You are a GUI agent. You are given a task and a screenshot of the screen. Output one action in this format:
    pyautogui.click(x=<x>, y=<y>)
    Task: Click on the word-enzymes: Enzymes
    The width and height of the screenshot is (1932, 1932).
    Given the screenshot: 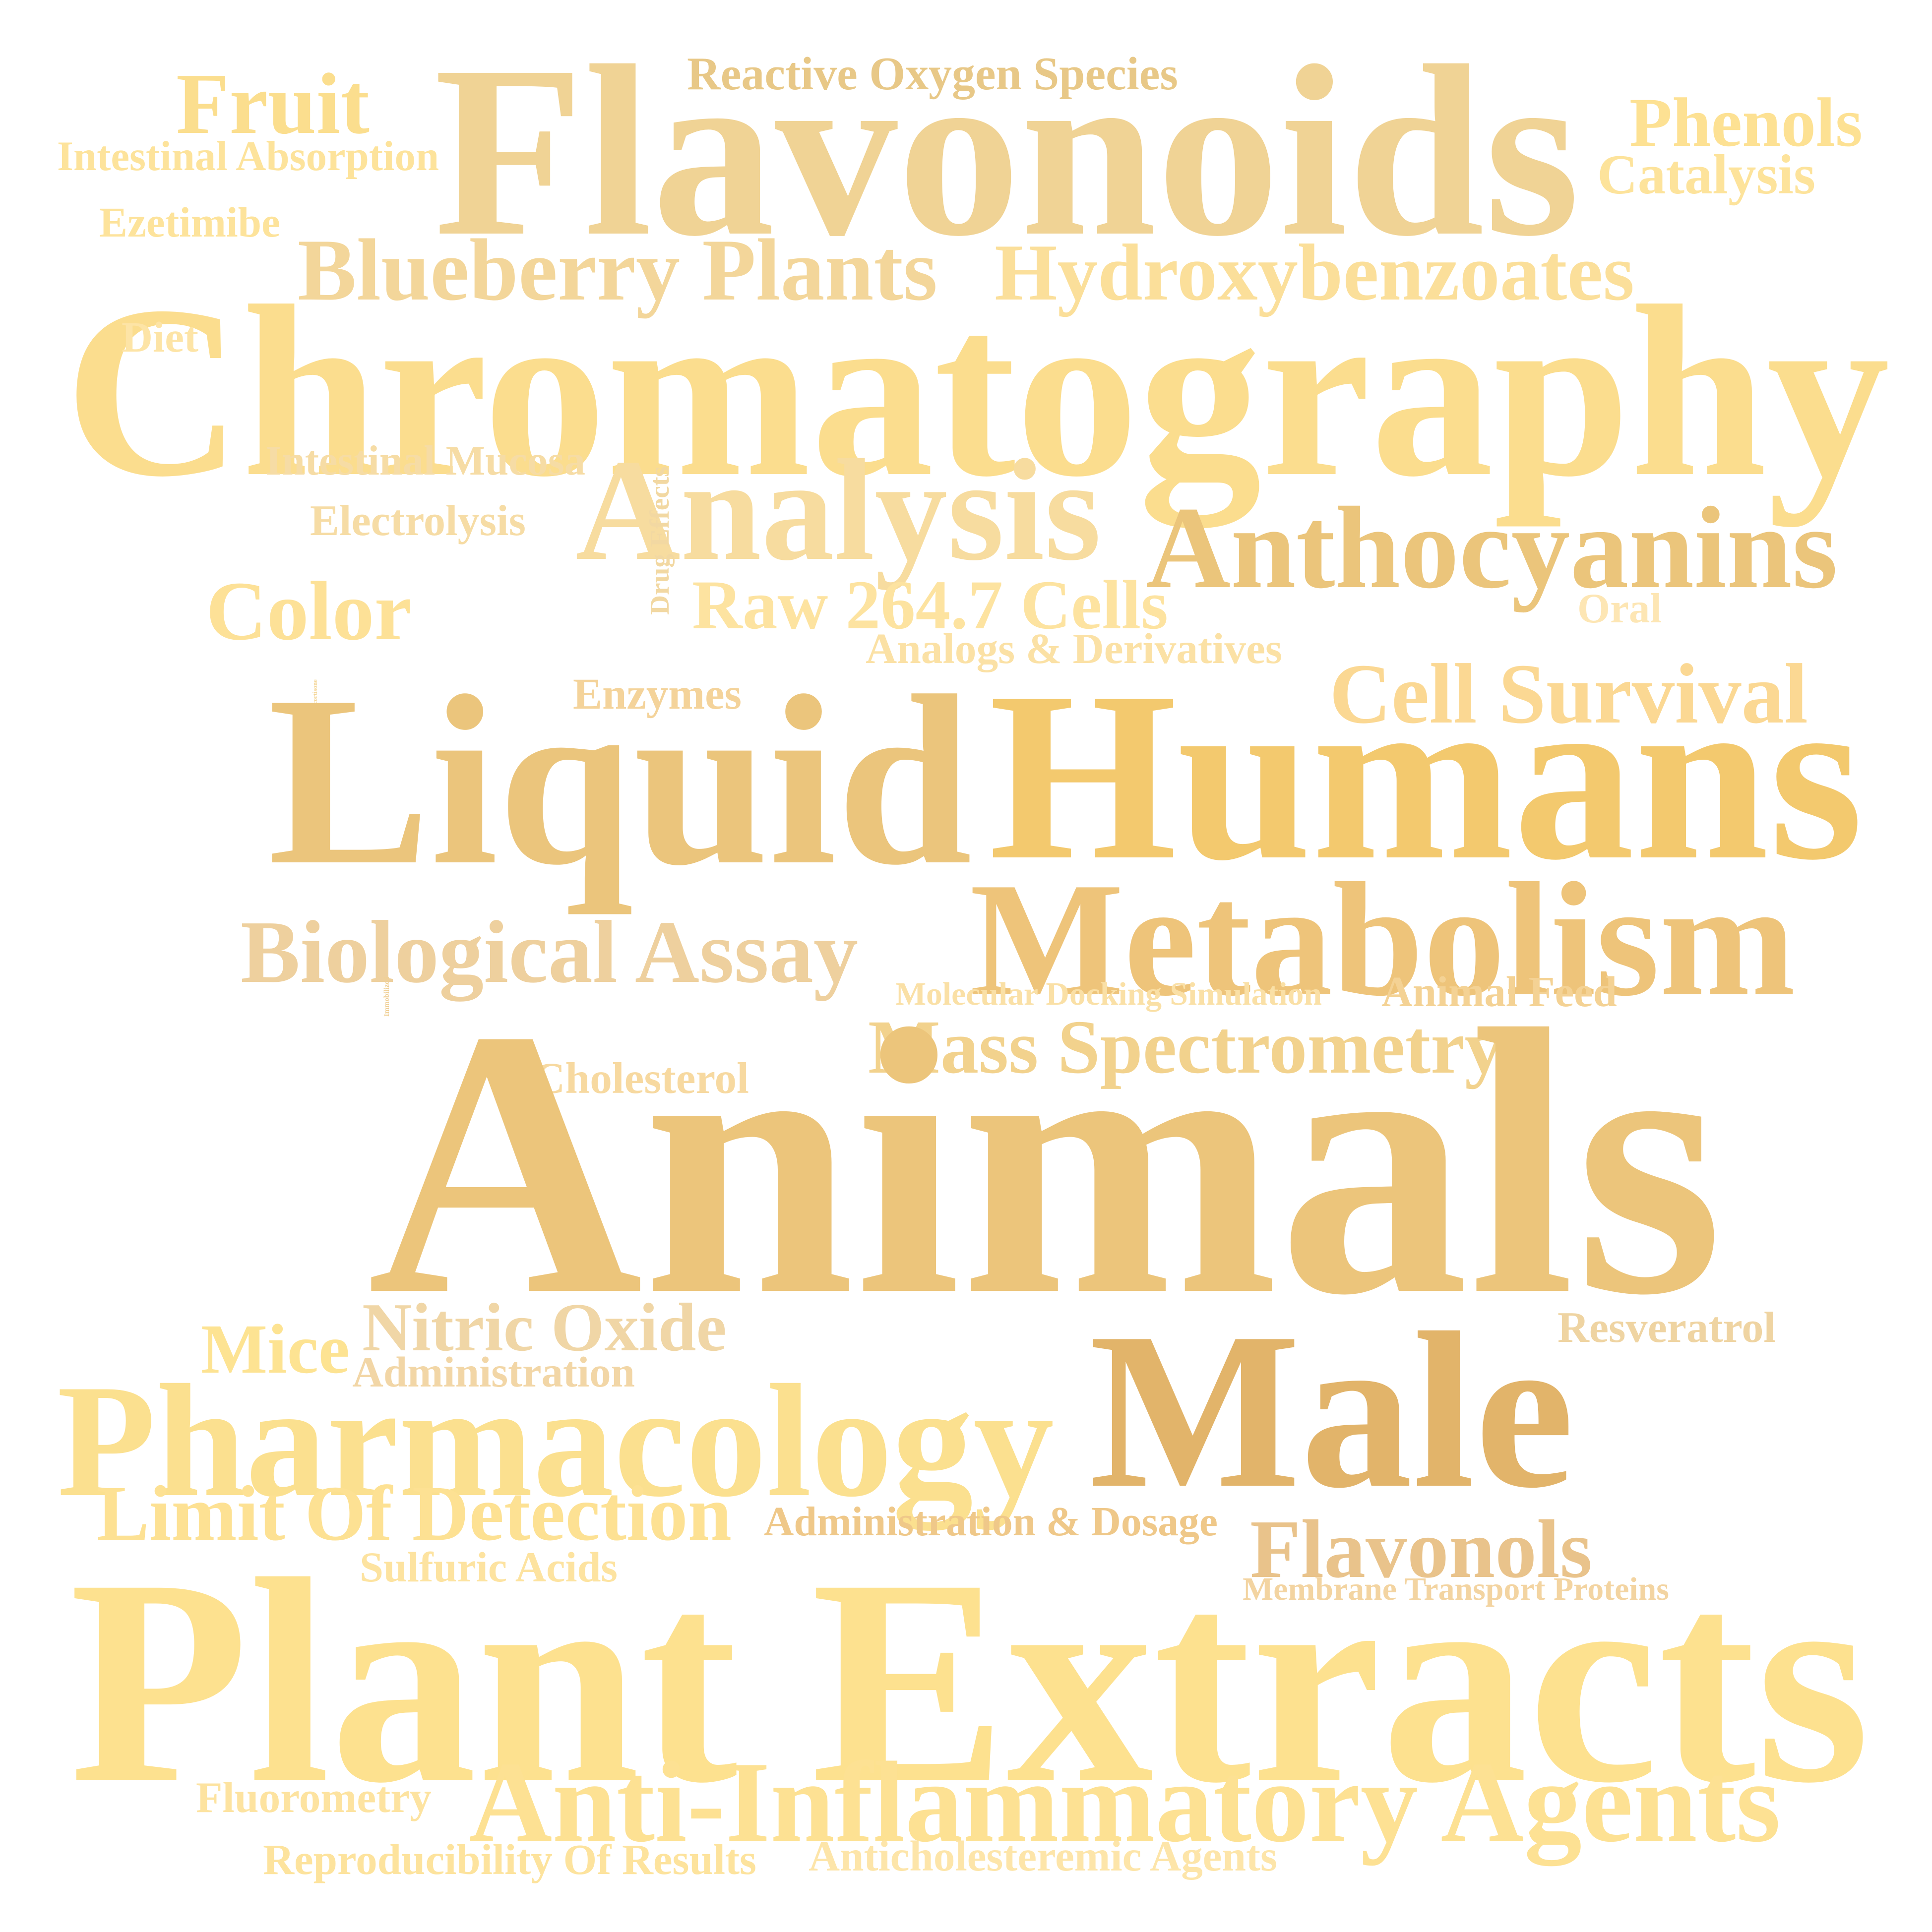 What is the action you would take?
    pyautogui.click(x=657, y=694)
    